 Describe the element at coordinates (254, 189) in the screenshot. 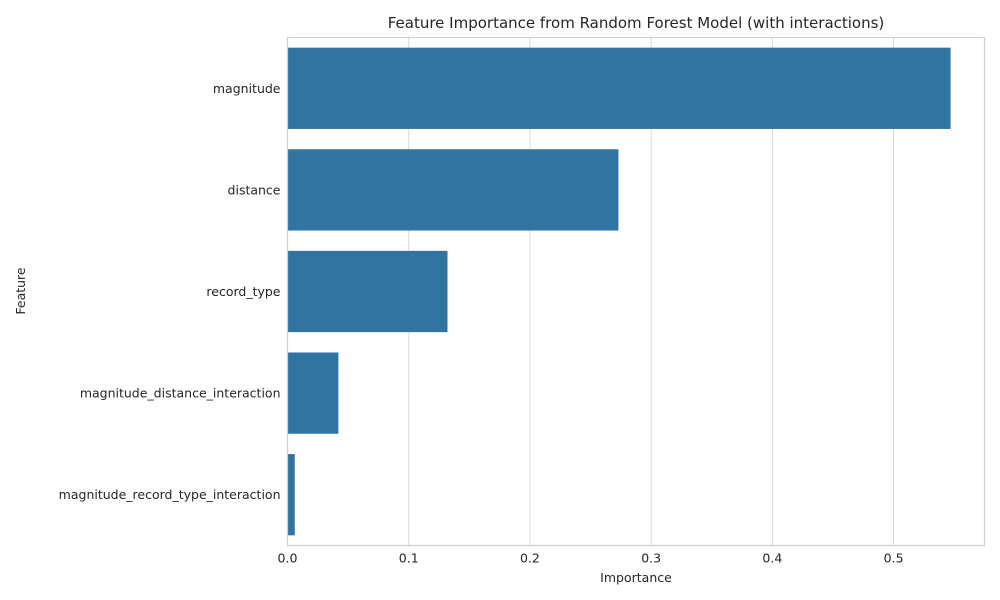

I see `y-tick-label: distance` at that location.